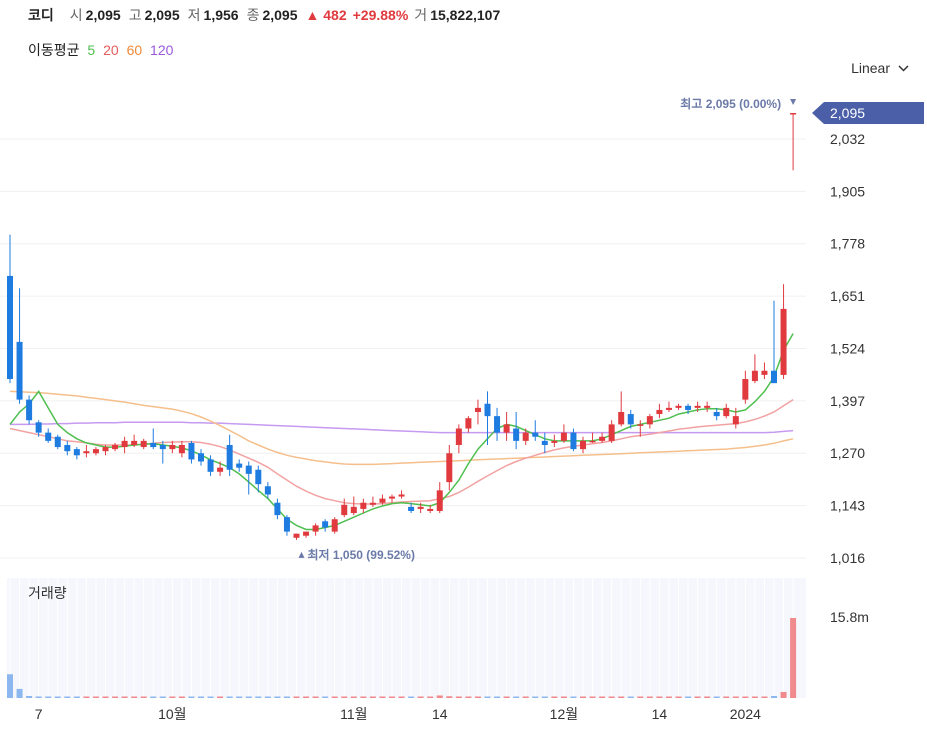 The width and height of the screenshot is (927, 748). What do you see at coordinates (135, 15) in the screenshot?
I see `high-label: 고` at bounding box center [135, 15].